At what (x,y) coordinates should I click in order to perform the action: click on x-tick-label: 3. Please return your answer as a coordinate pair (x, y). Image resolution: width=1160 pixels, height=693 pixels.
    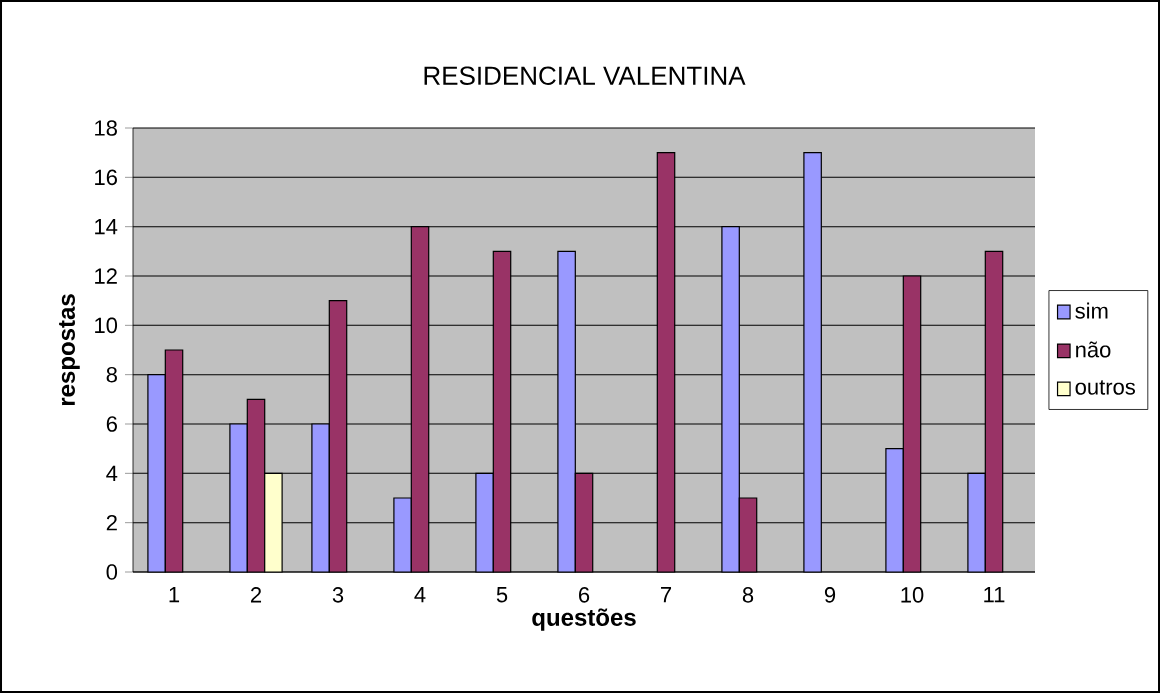
    Looking at the image, I should click on (338, 595).